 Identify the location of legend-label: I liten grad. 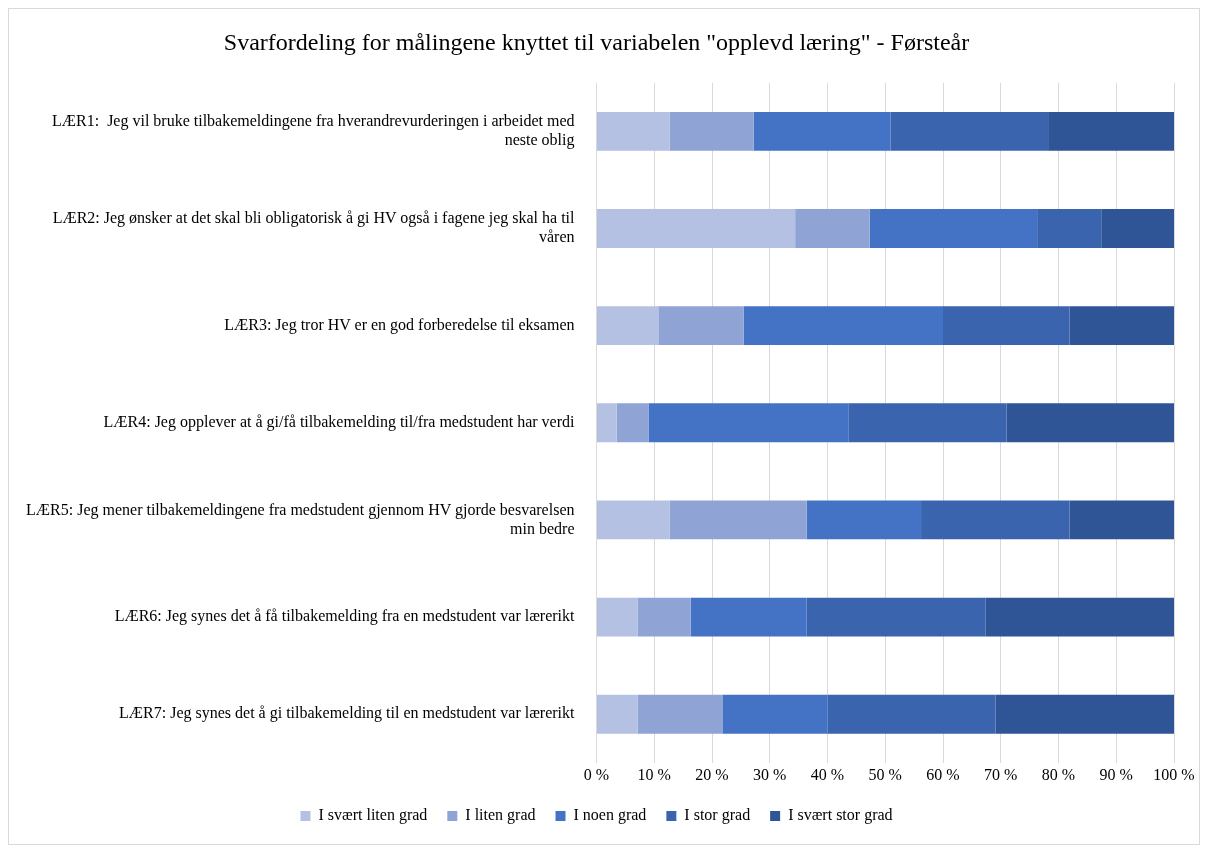
(500, 815).